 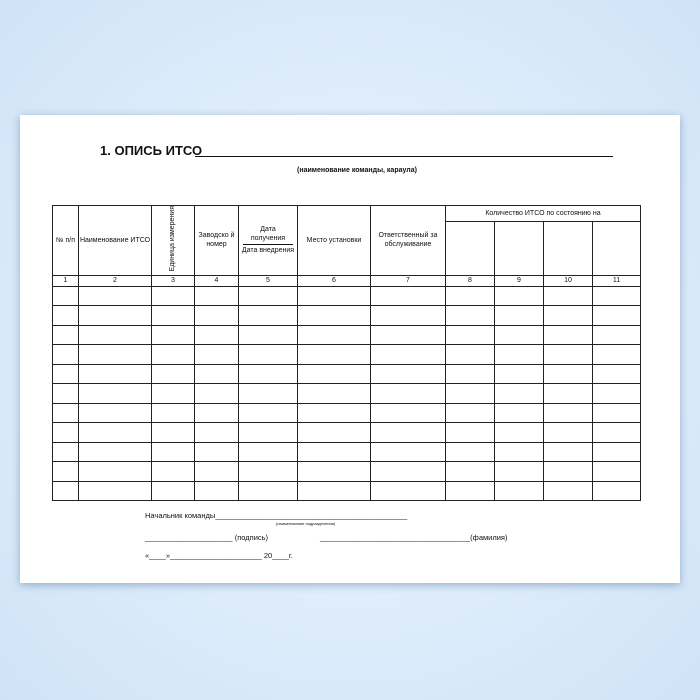 What do you see at coordinates (219, 555) in the screenshot?
I see `date-line: «____»______________________ 20____г.` at bounding box center [219, 555].